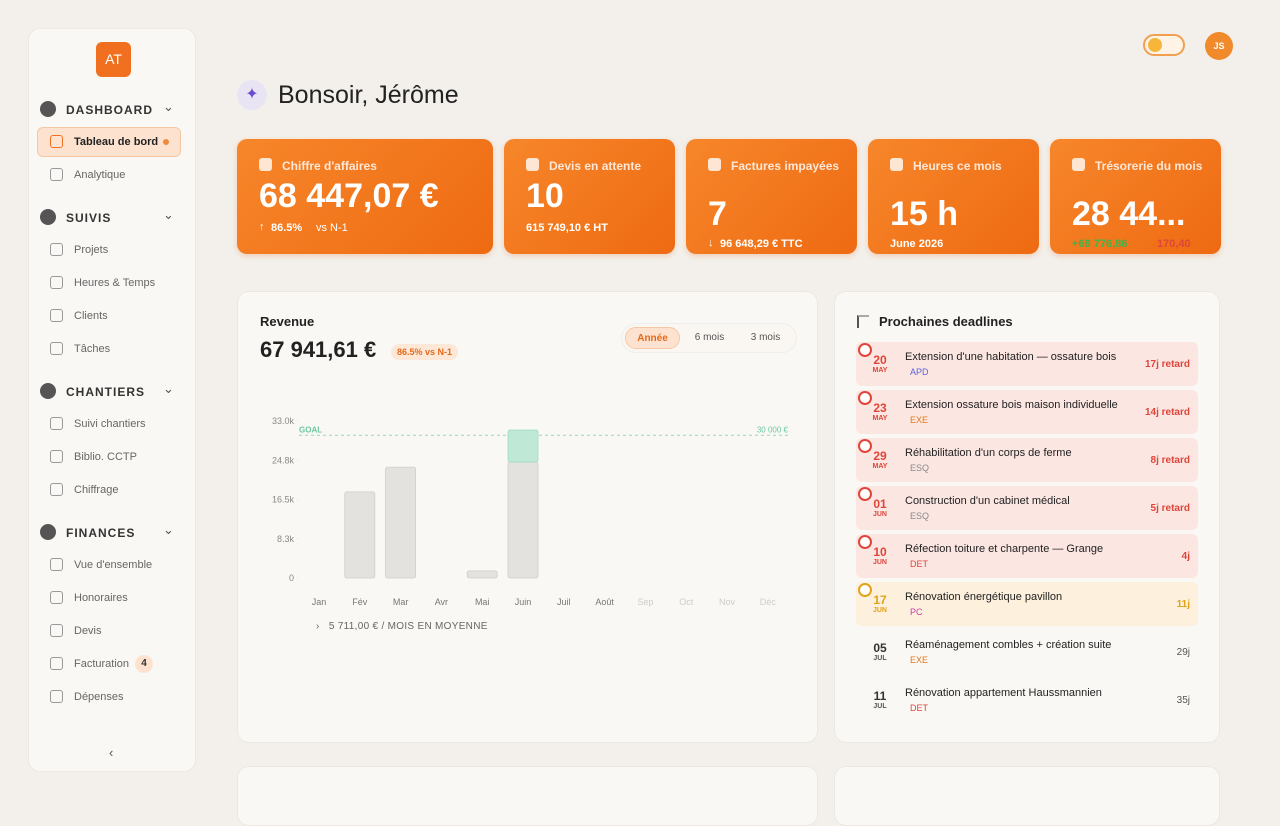 The height and width of the screenshot is (826, 1280). Describe the element at coordinates (89, 218) in the screenshot. I see `section-title: SUIVIS` at that location.